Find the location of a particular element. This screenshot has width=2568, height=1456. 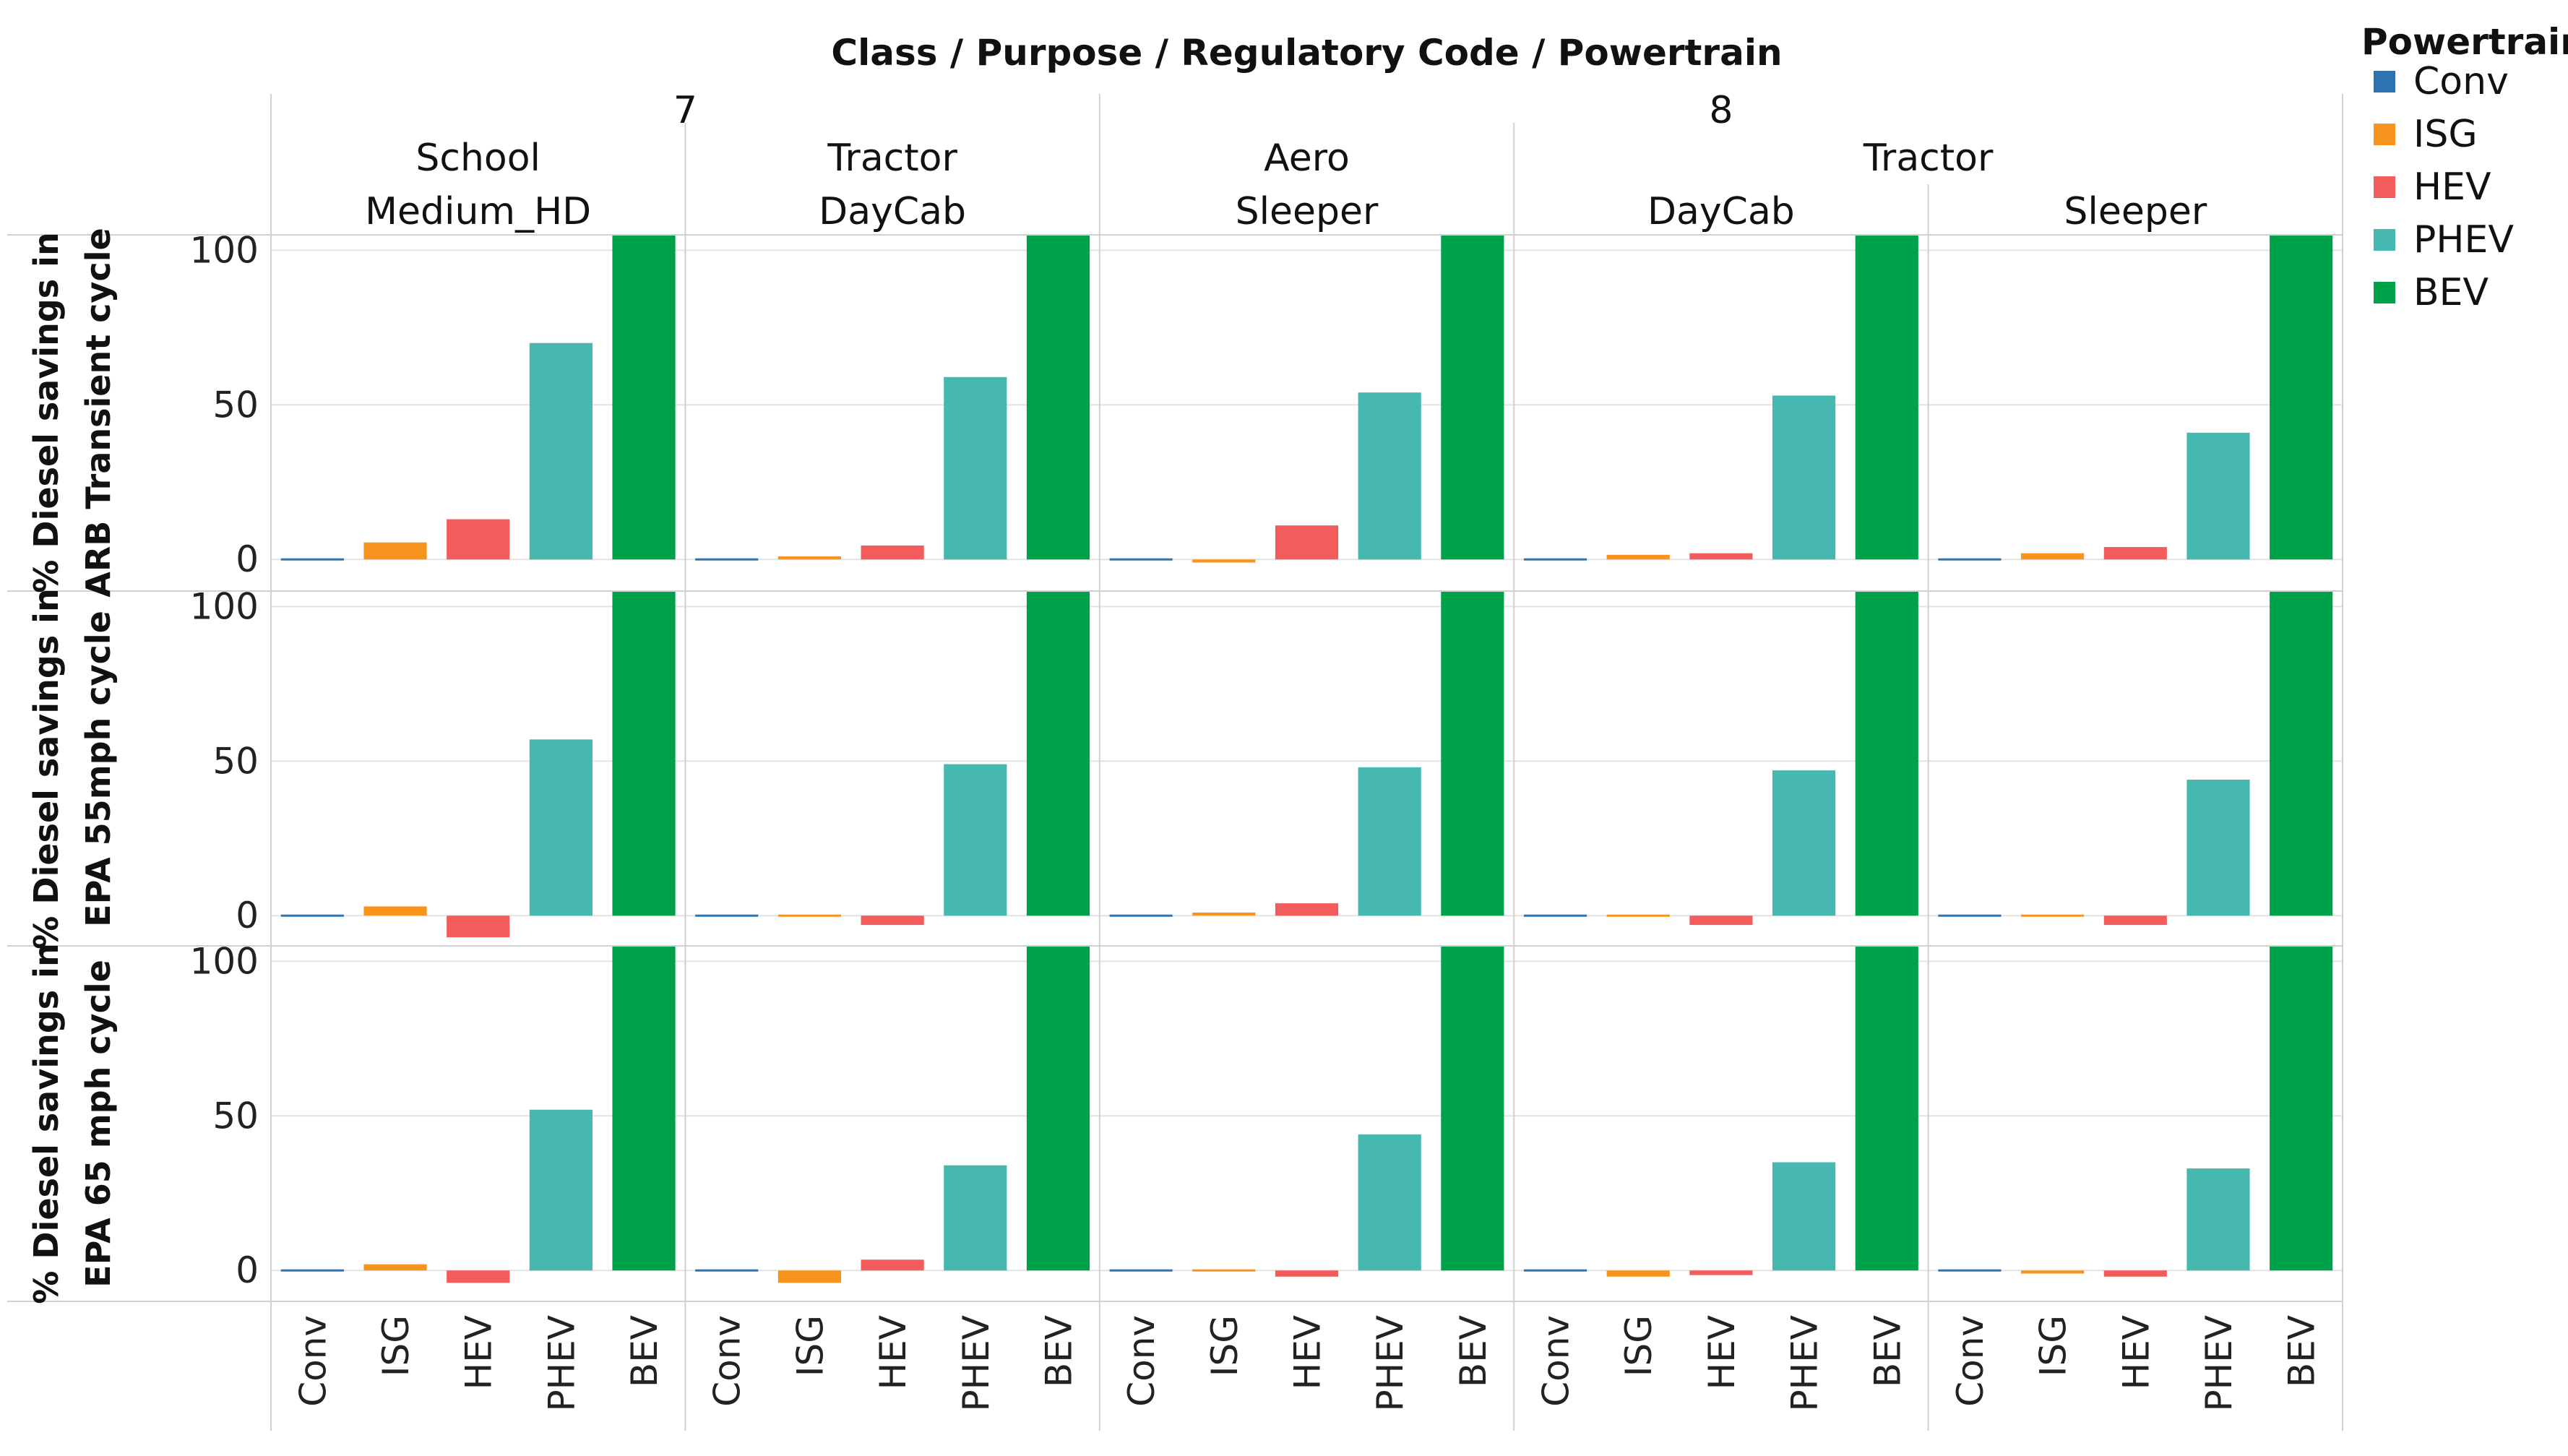

bar-row0-col4-bev is located at coordinates (2301, 397).